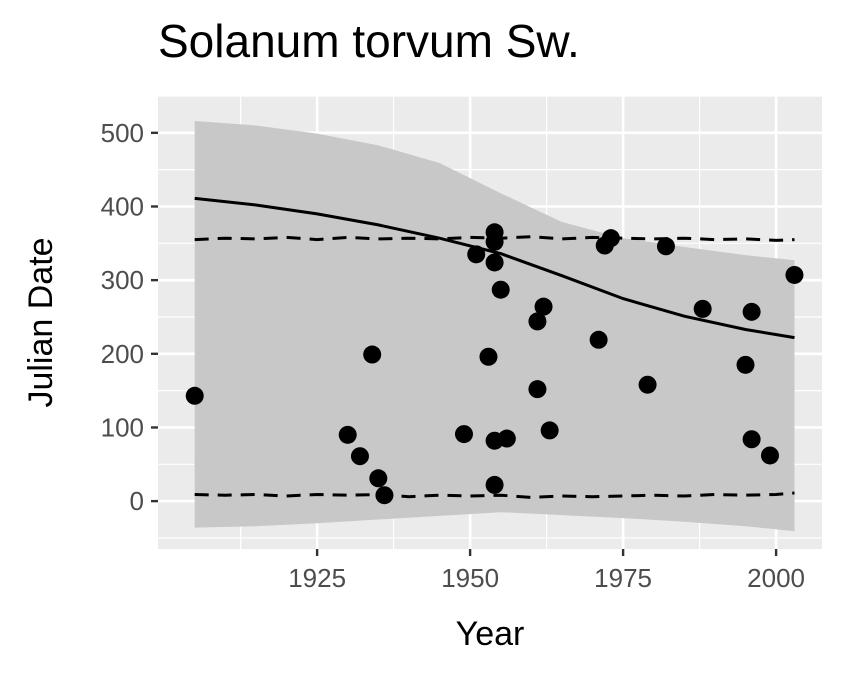 This screenshot has width=844, height=679. I want to click on x-tick-label: 2000, so click(776, 578).